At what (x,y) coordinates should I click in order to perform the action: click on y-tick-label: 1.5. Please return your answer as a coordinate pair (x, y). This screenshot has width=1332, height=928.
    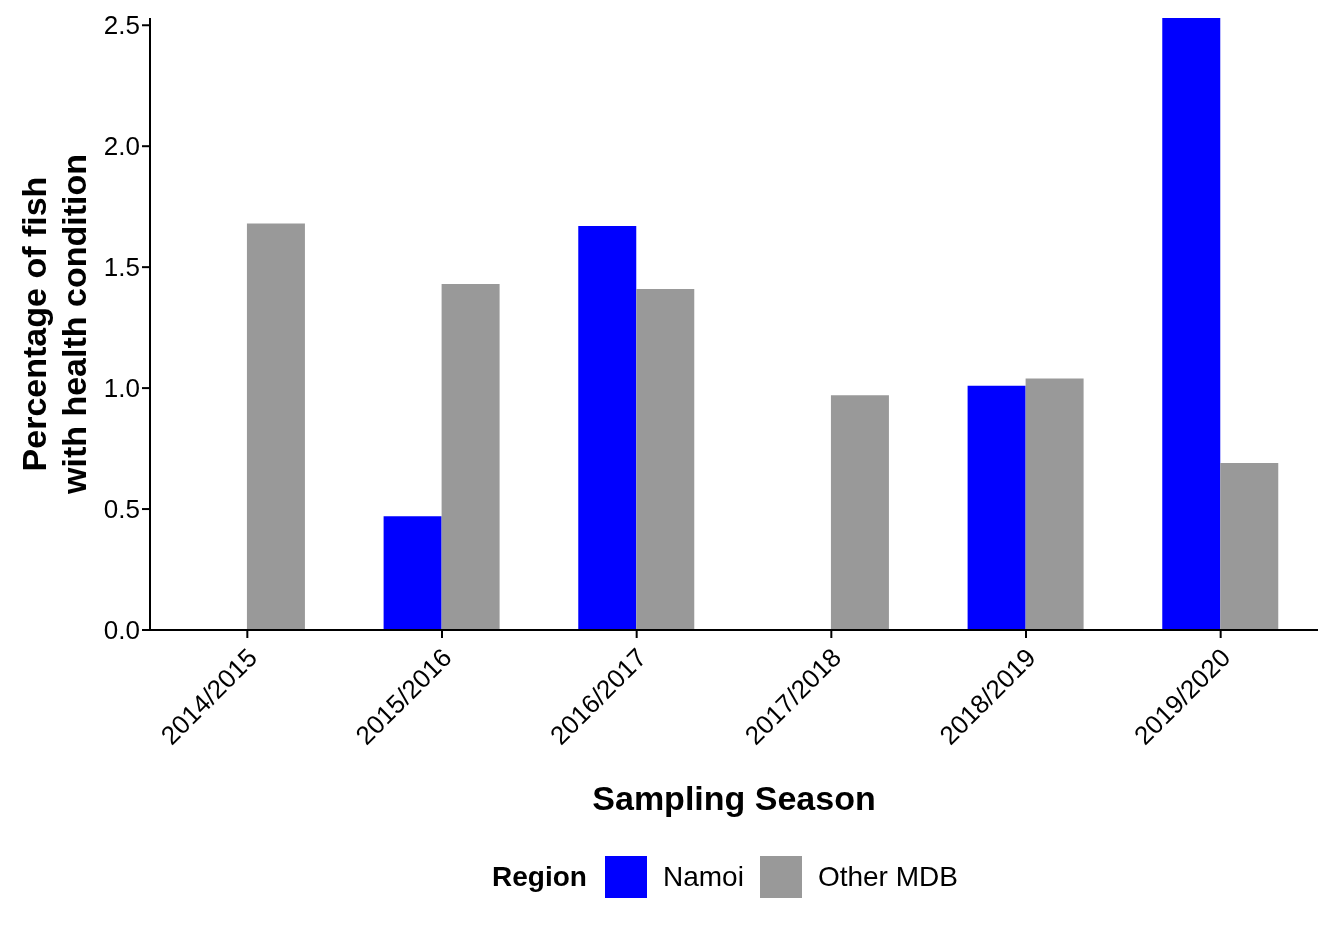
    Looking at the image, I should click on (121, 267).